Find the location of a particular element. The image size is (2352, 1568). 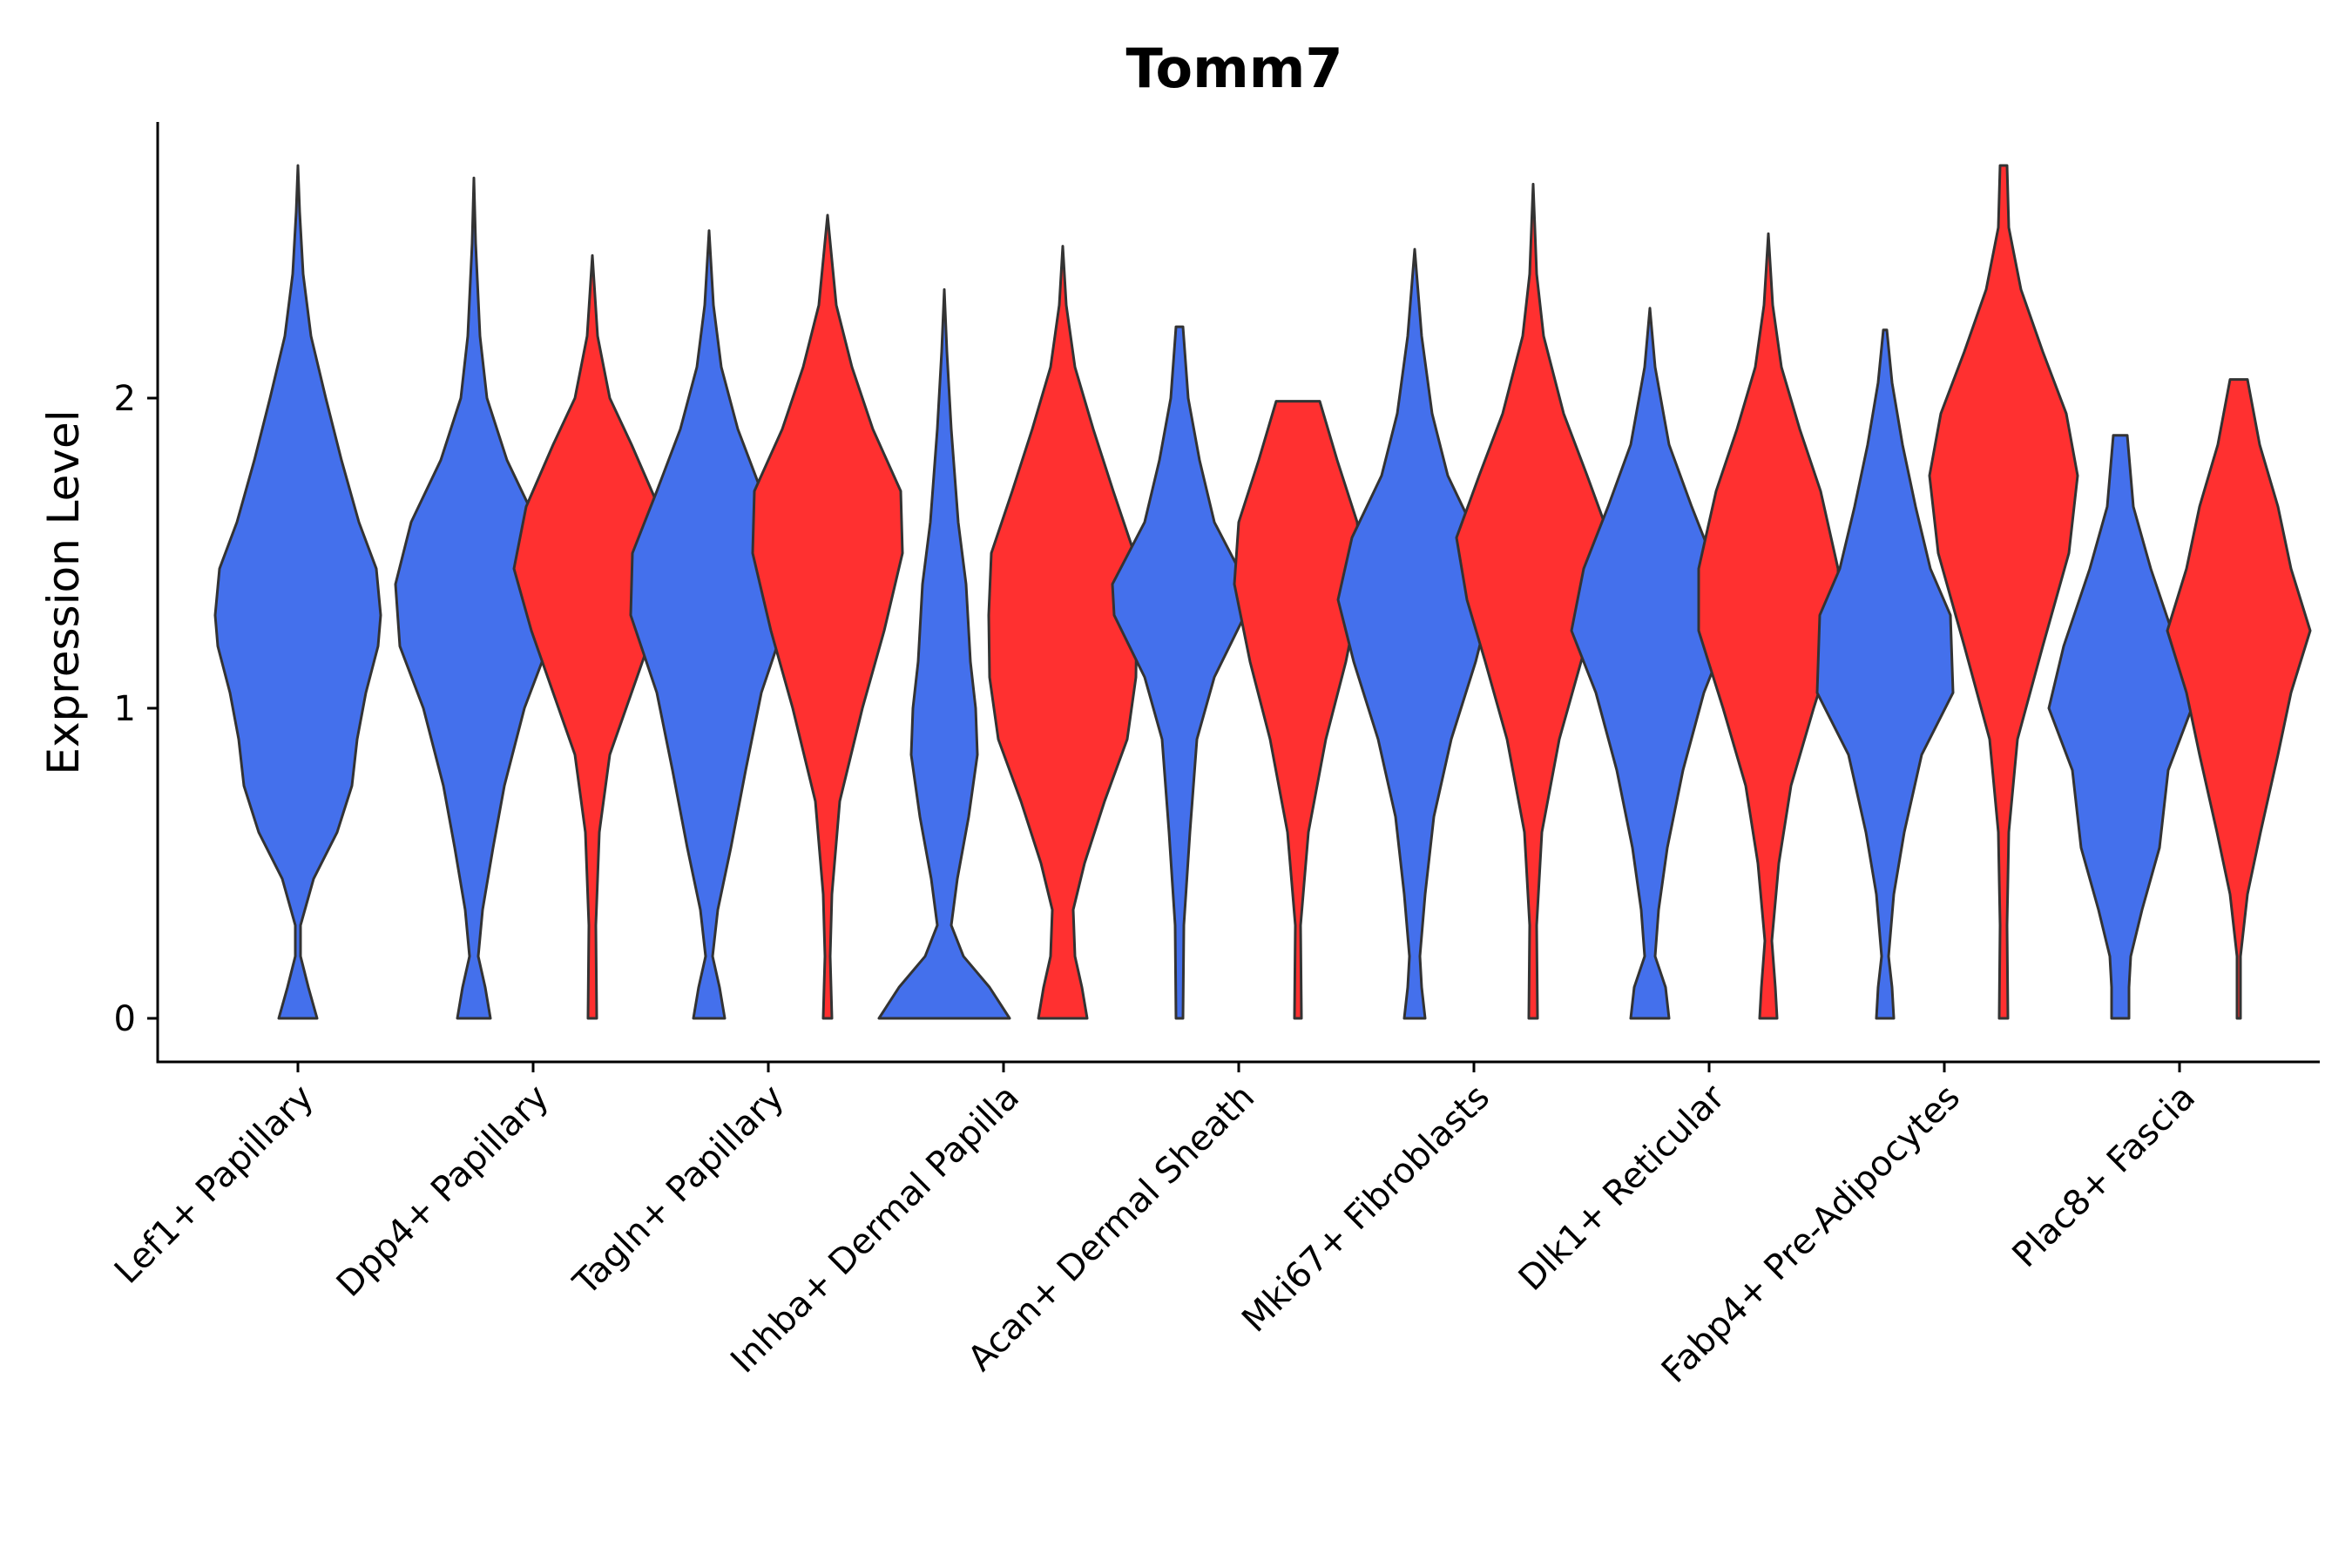

violin-5-groupB is located at coordinates (1533, 601).